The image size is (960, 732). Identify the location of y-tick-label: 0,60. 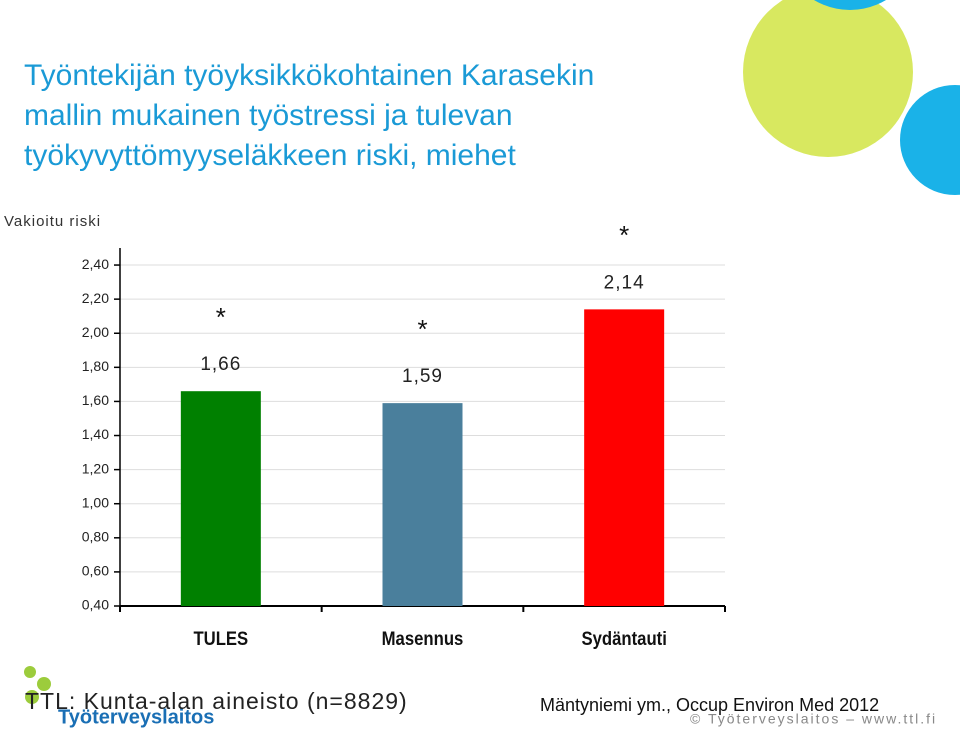
(95, 571).